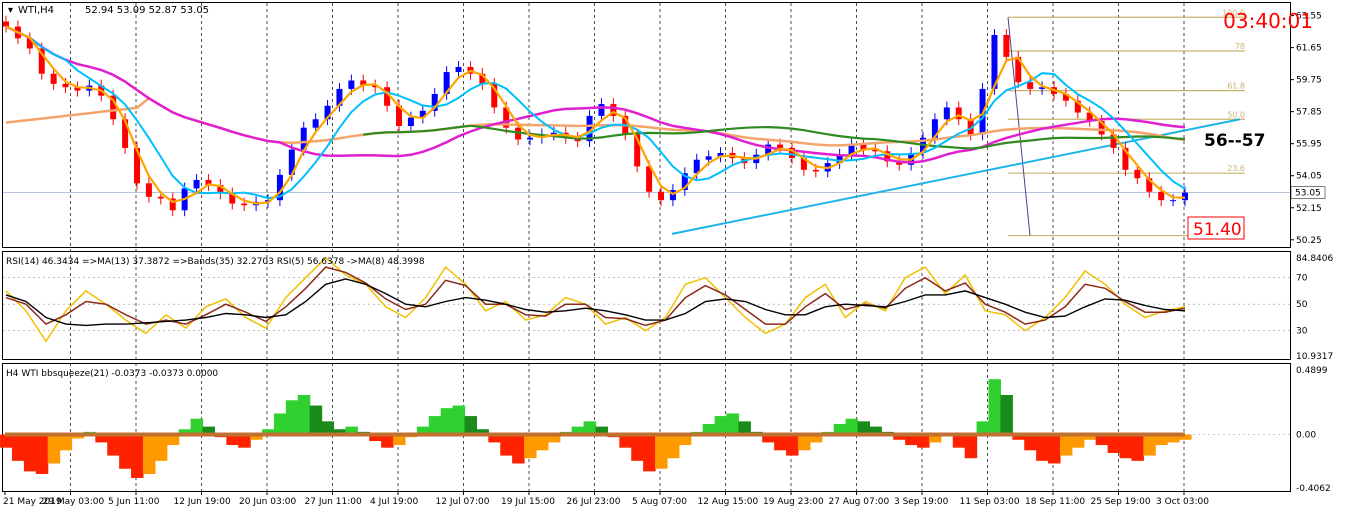 The image size is (1358, 517). Describe the element at coordinates (1309, 17) in the screenshot. I see `price-tick-label: 63.55` at that location.